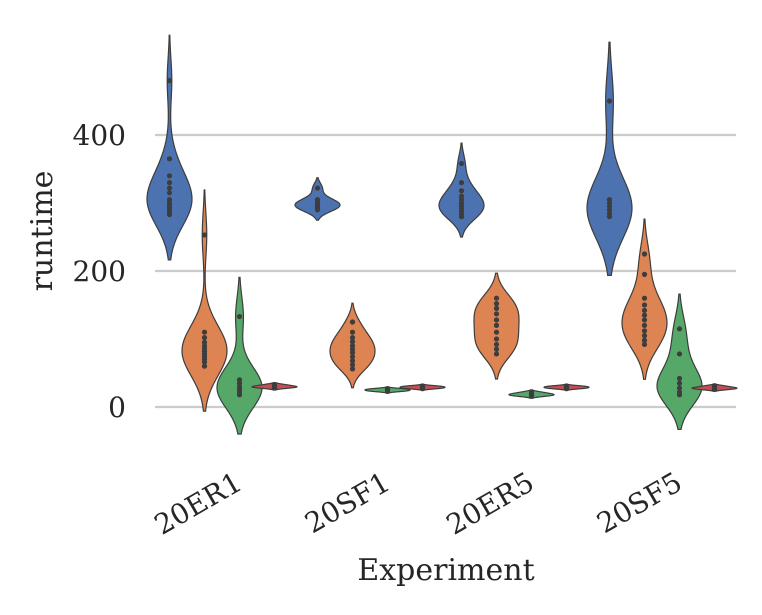 Image resolution: width=762 pixels, height=615 pixels. Describe the element at coordinates (99, 135) in the screenshot. I see `y-tick-label: 400` at that location.